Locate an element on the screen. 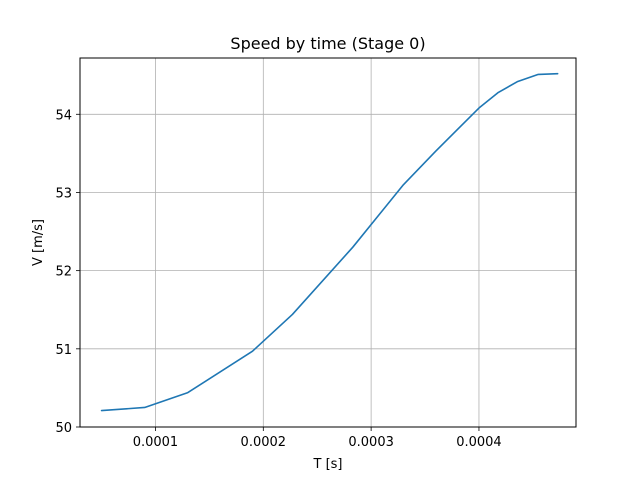 The width and height of the screenshot is (640, 485). x-tick-label: 0.0001 is located at coordinates (156, 442).